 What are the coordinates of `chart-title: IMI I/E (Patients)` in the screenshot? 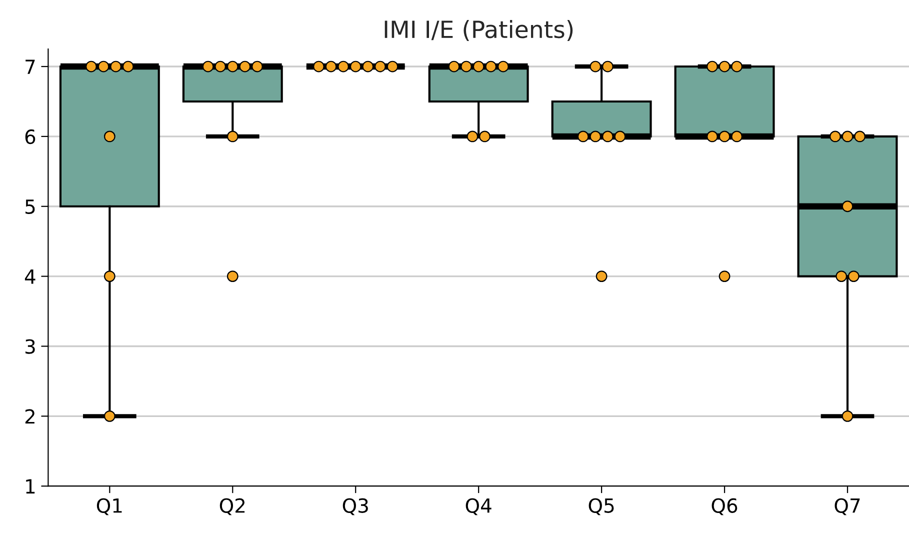 It's located at (478, 31).